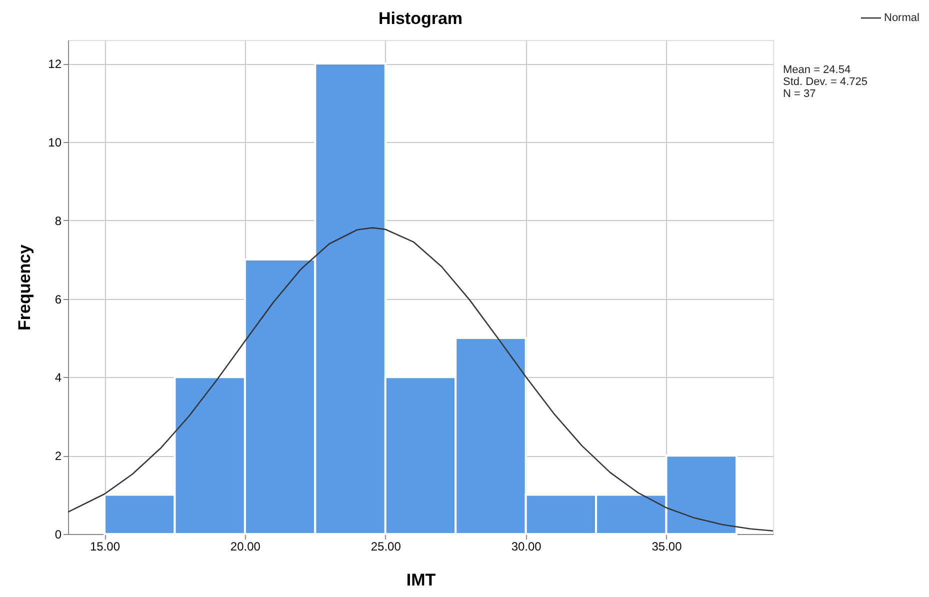 The width and height of the screenshot is (929, 597). What do you see at coordinates (105, 547) in the screenshot?
I see `x-tick-label: 15.00` at bounding box center [105, 547].